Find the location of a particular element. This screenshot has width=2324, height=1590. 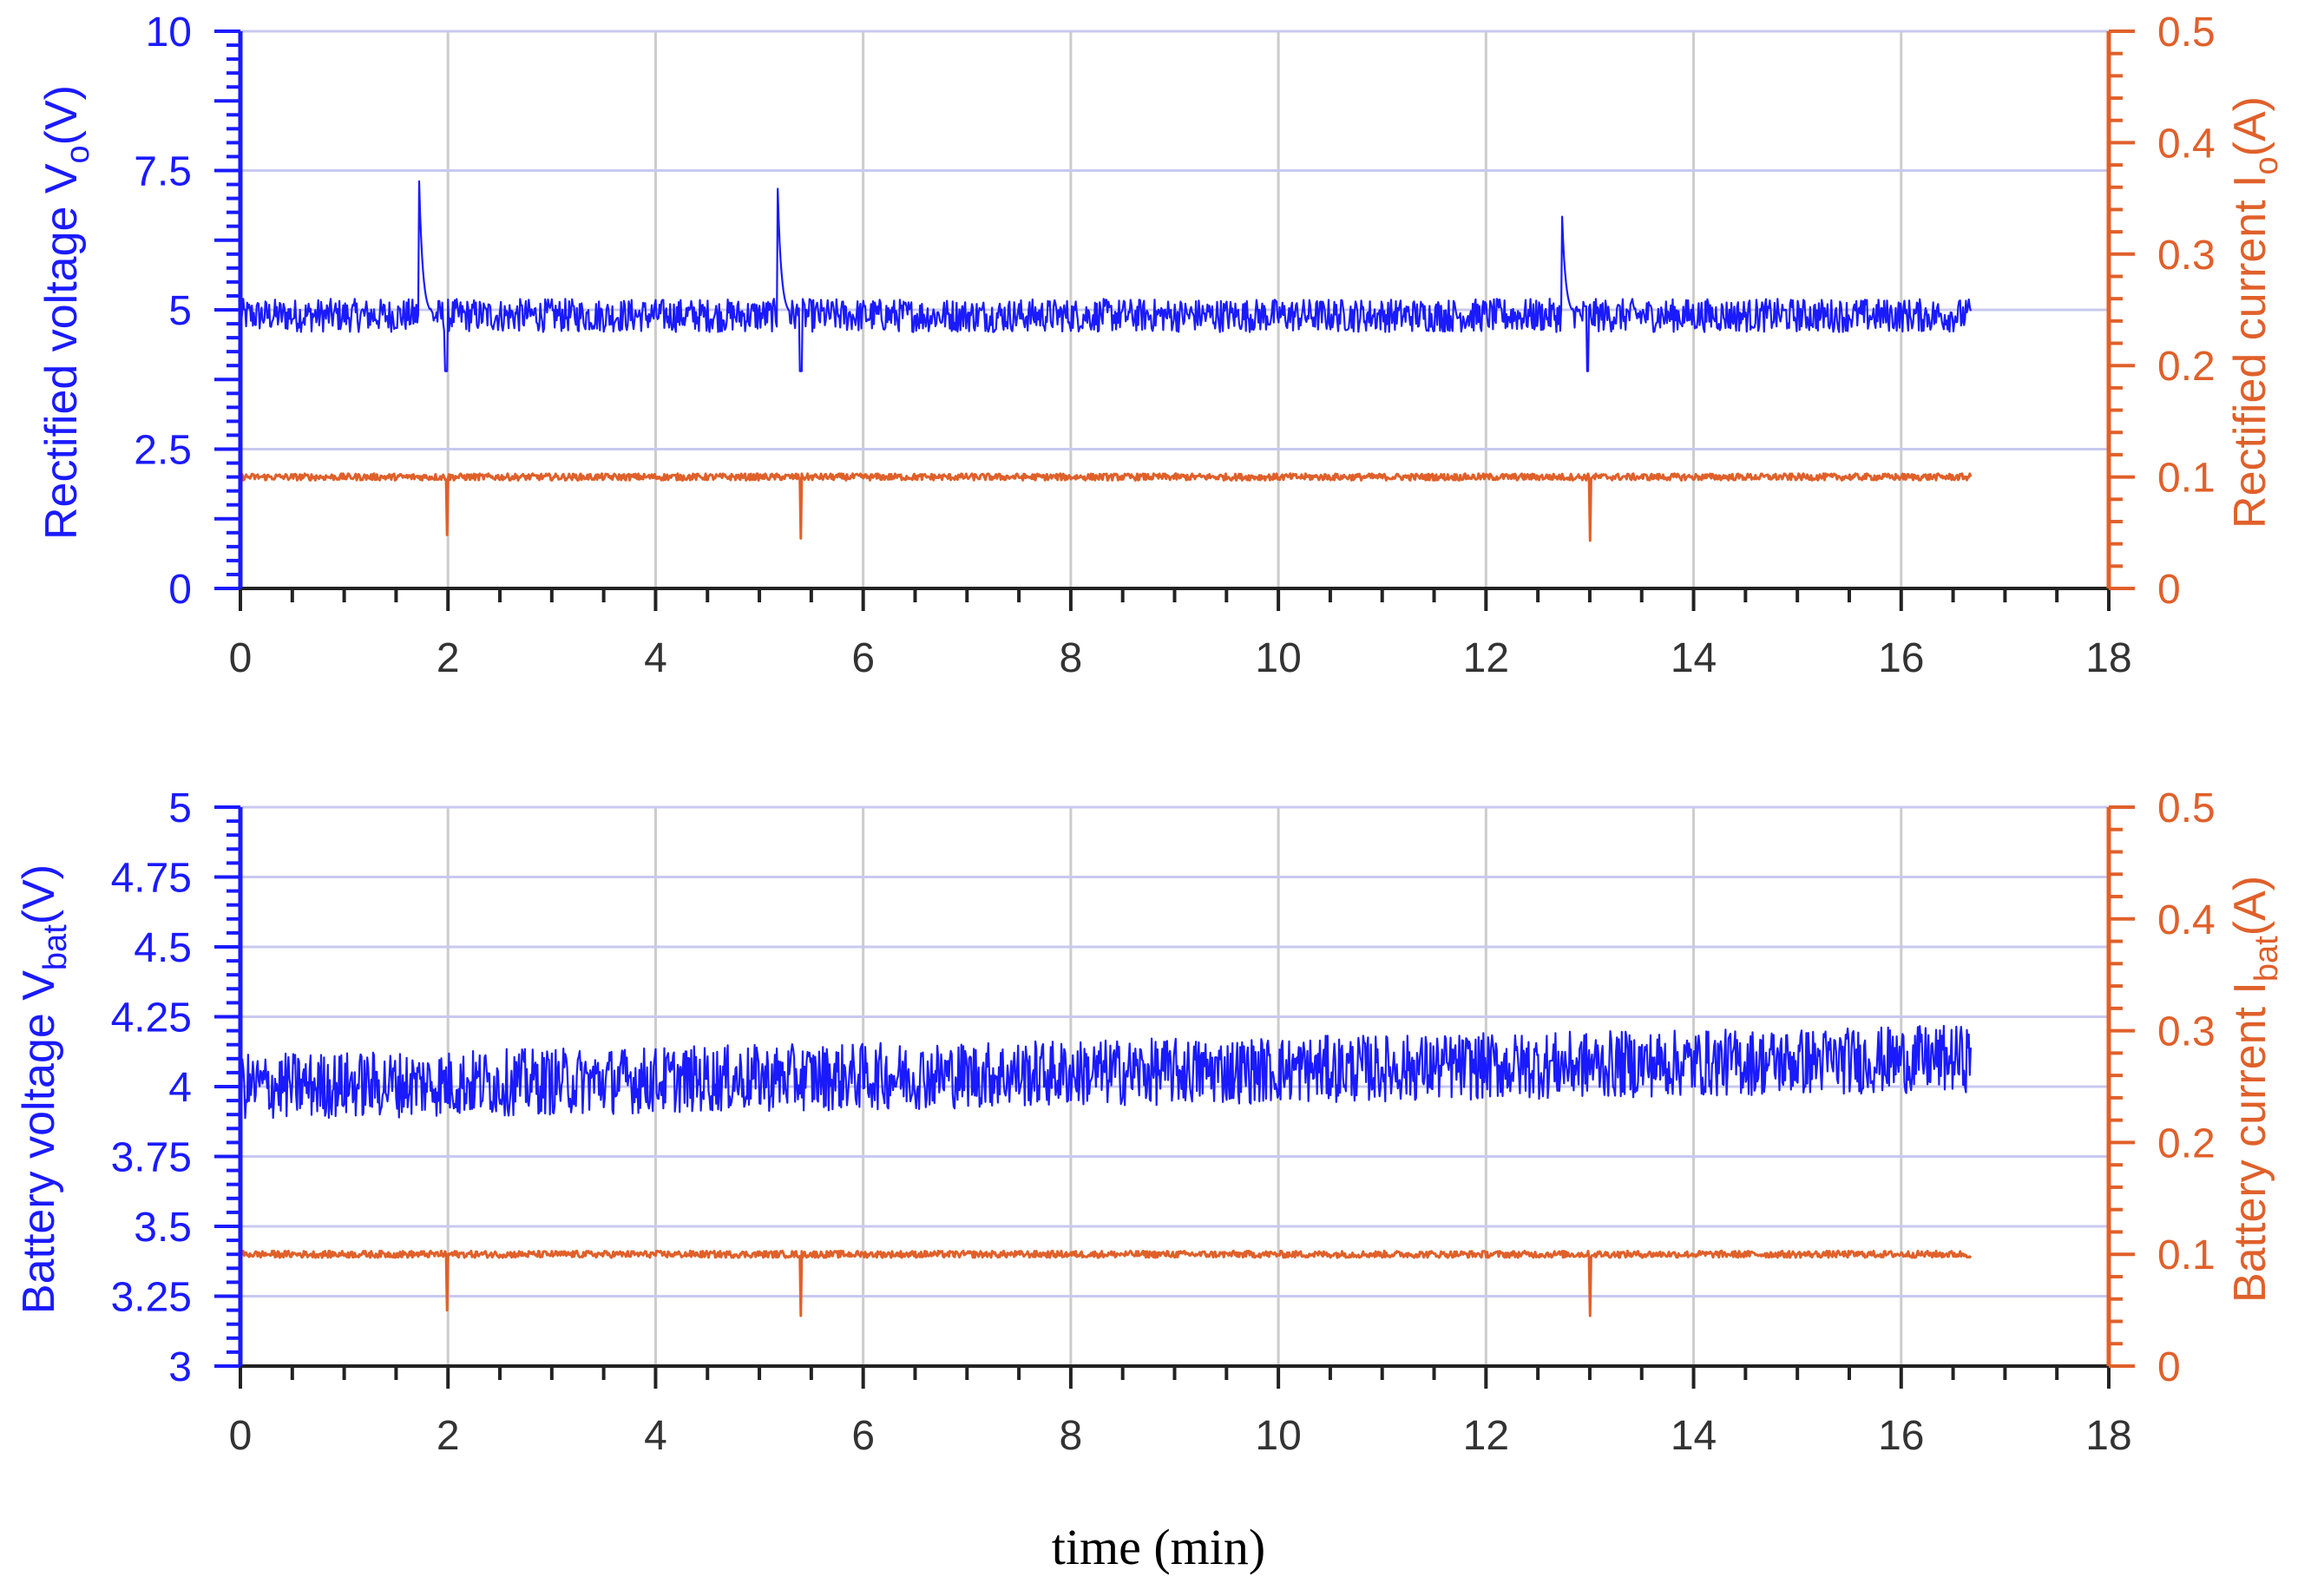

bottom-panel-y2-axis-label: Battery current Ibat(A) is located at coordinates (2255, 1089).